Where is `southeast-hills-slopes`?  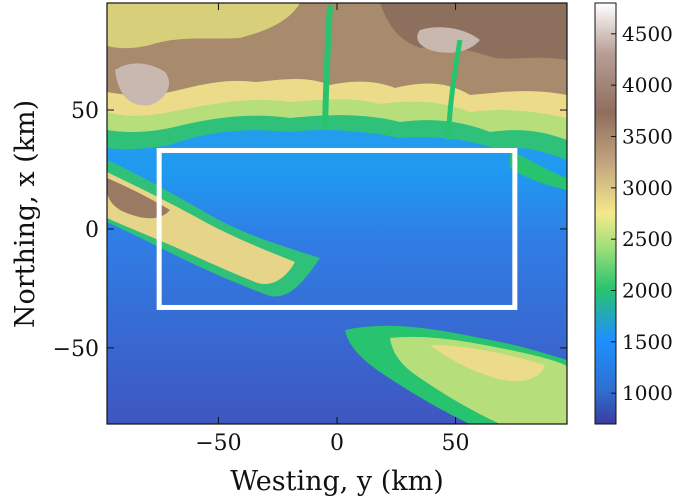
southeast-hills-slopes is located at coordinates (478, 380).